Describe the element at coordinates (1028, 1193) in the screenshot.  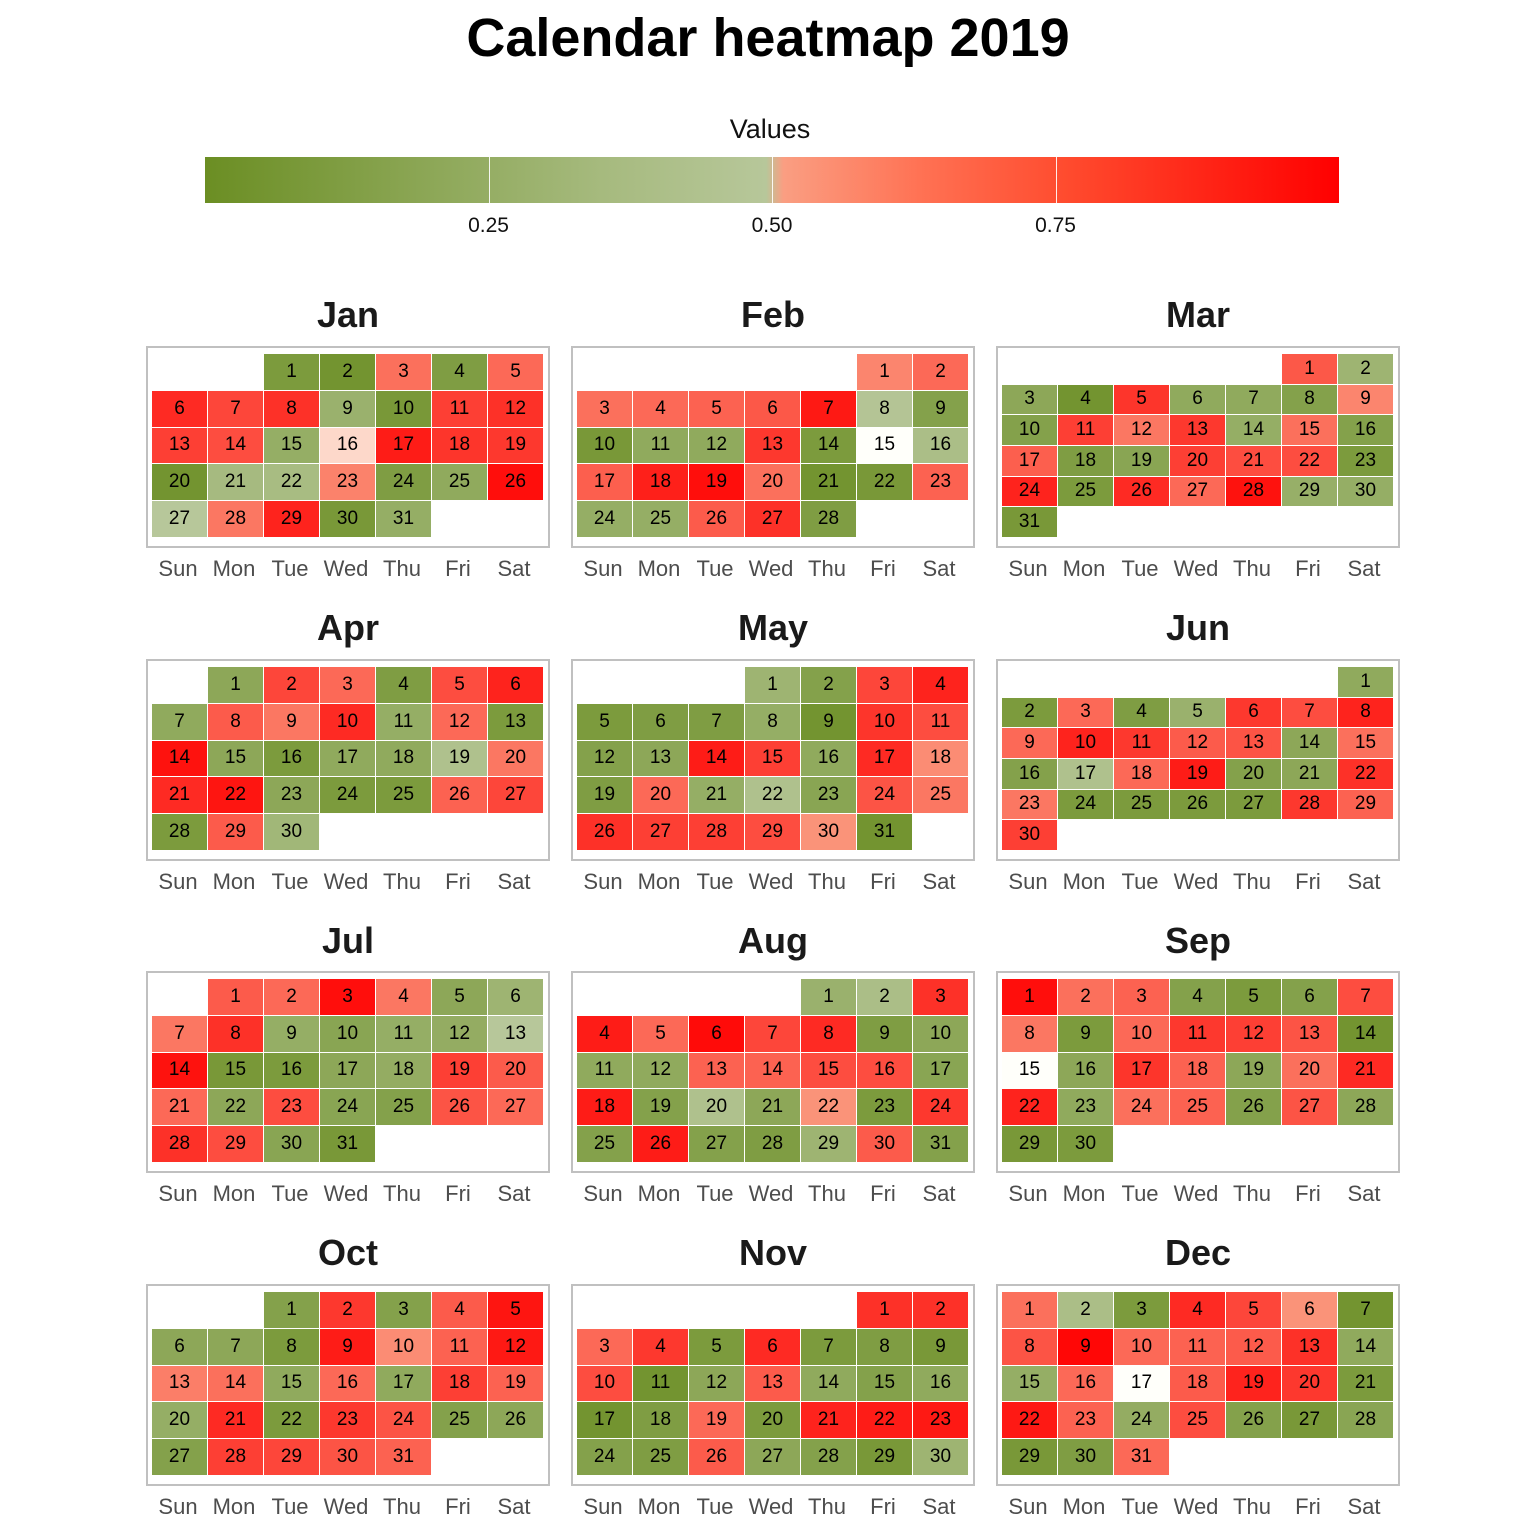
I see `weekday-label: Sun` at that location.